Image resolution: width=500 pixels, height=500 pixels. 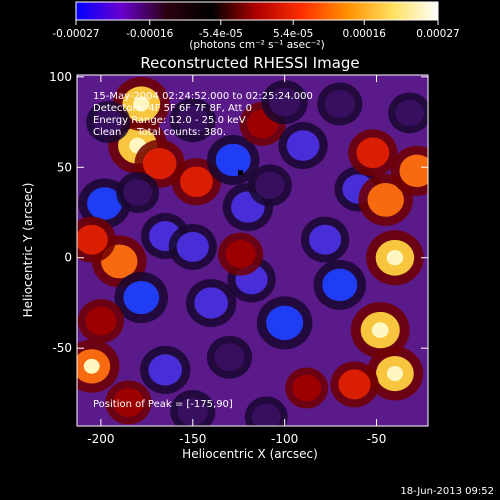 I want to click on x-tick-label: -100, so click(x=284, y=439).